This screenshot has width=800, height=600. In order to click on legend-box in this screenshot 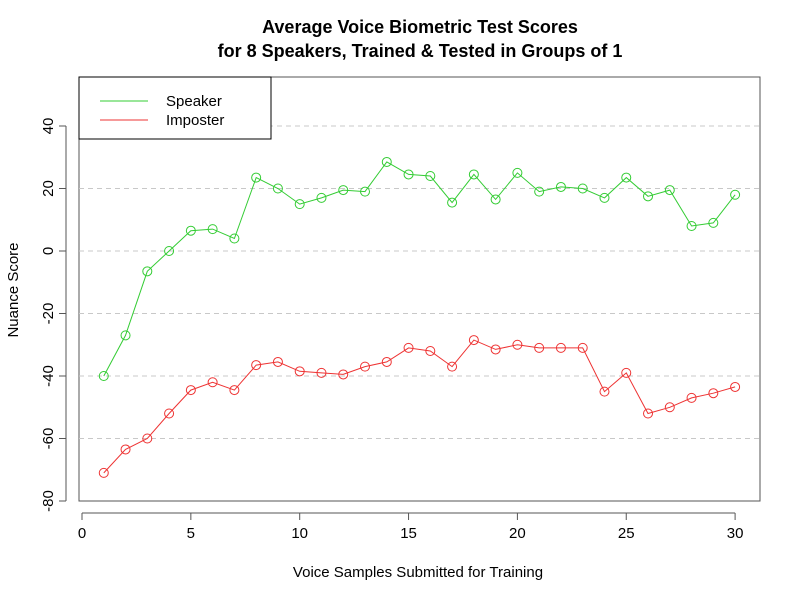, I will do `click(175, 108)`.